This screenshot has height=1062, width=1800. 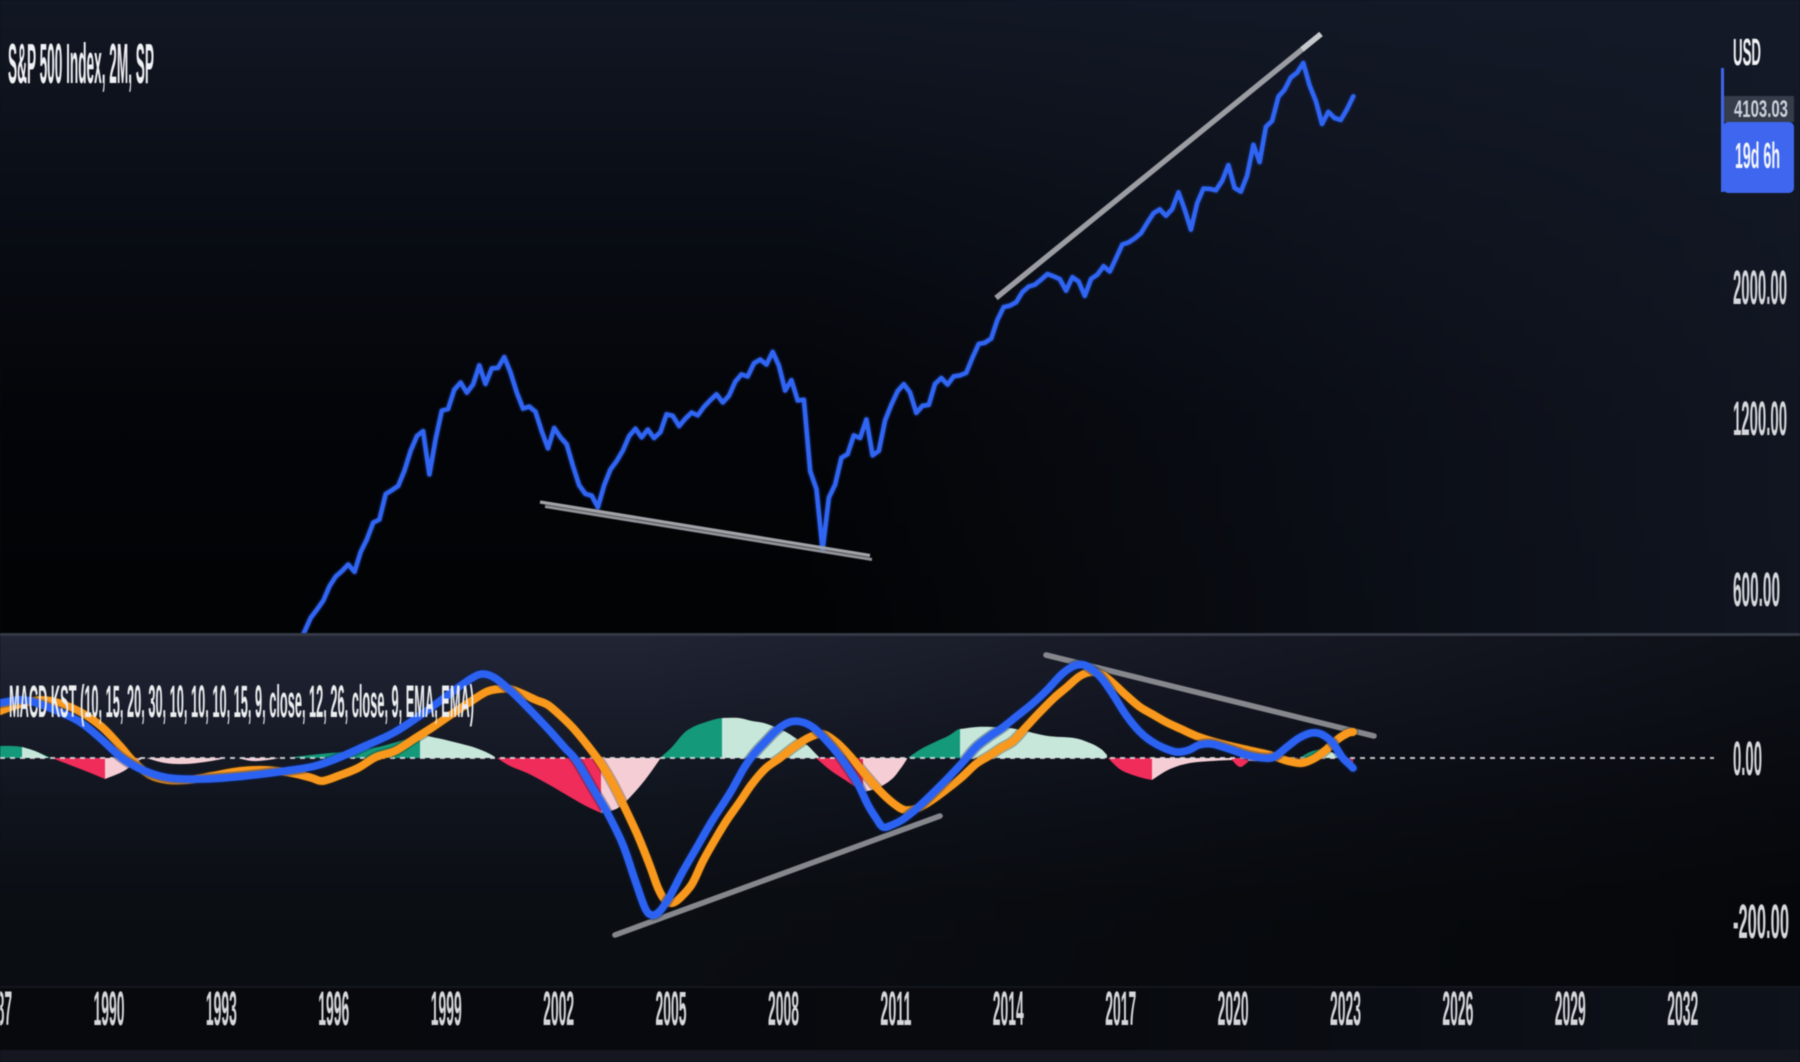 I want to click on svg-text: 1990, so click(x=109, y=1009).